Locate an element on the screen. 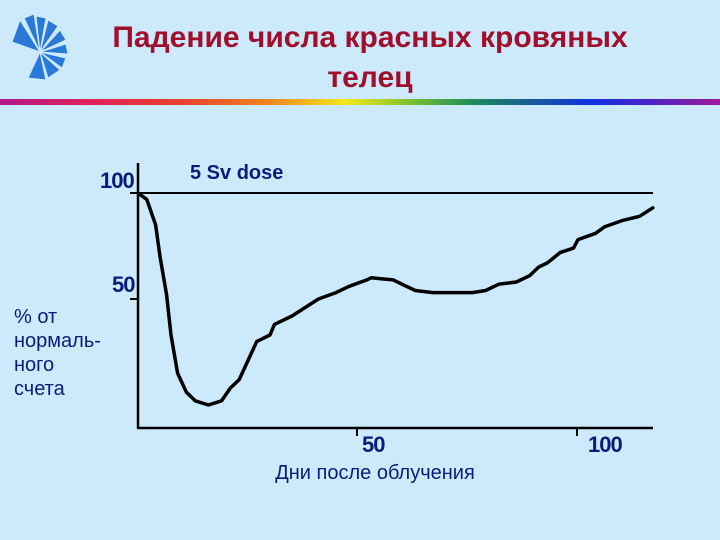 The width and height of the screenshot is (720, 540). y-tick-label-50: 50 is located at coordinates (124, 284).